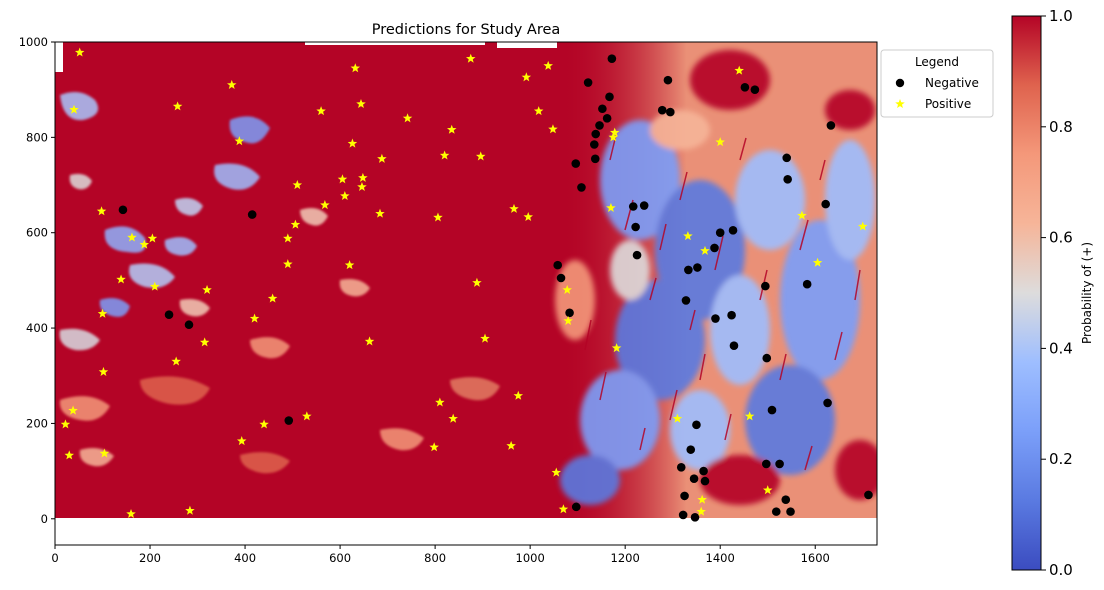 This screenshot has width=1104, height=590. Describe the element at coordinates (952, 83) in the screenshot. I see `legend-negative-label: Negative` at that location.